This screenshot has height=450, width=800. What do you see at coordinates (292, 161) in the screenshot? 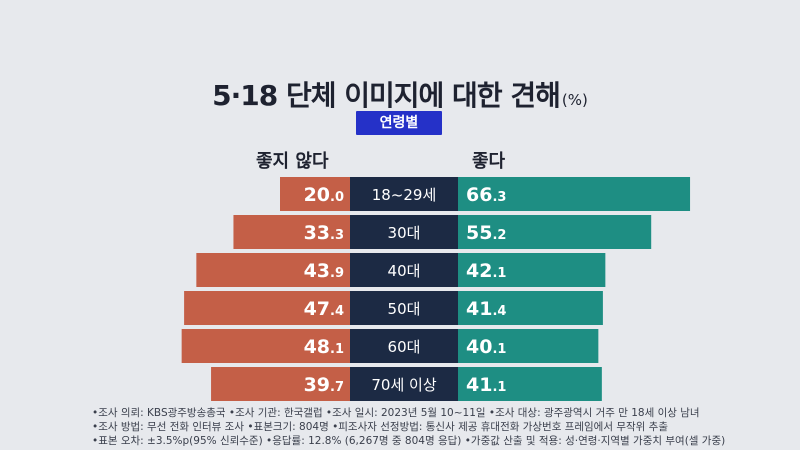
I see `legend-negative: 좋지 않다` at bounding box center [292, 161].